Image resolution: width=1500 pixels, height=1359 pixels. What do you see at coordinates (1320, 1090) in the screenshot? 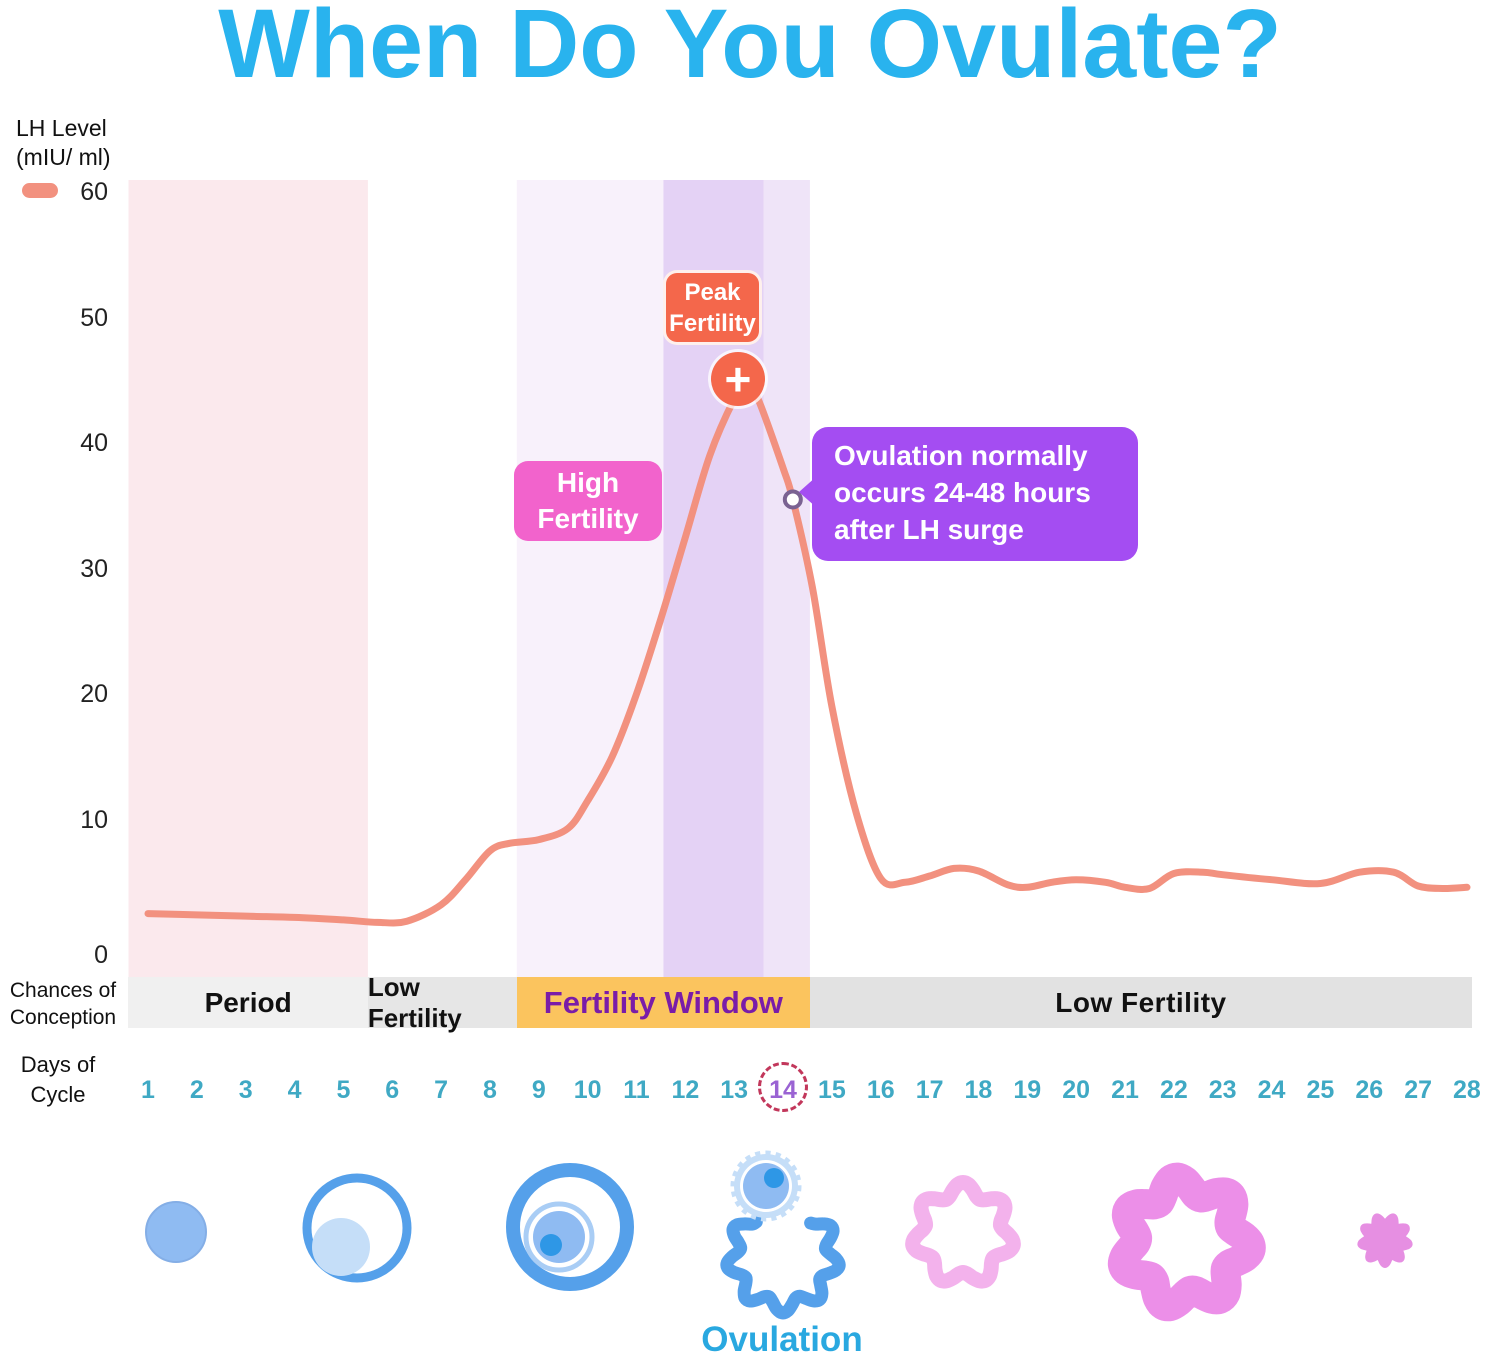
I see `day-number-25: 25` at bounding box center [1320, 1090].